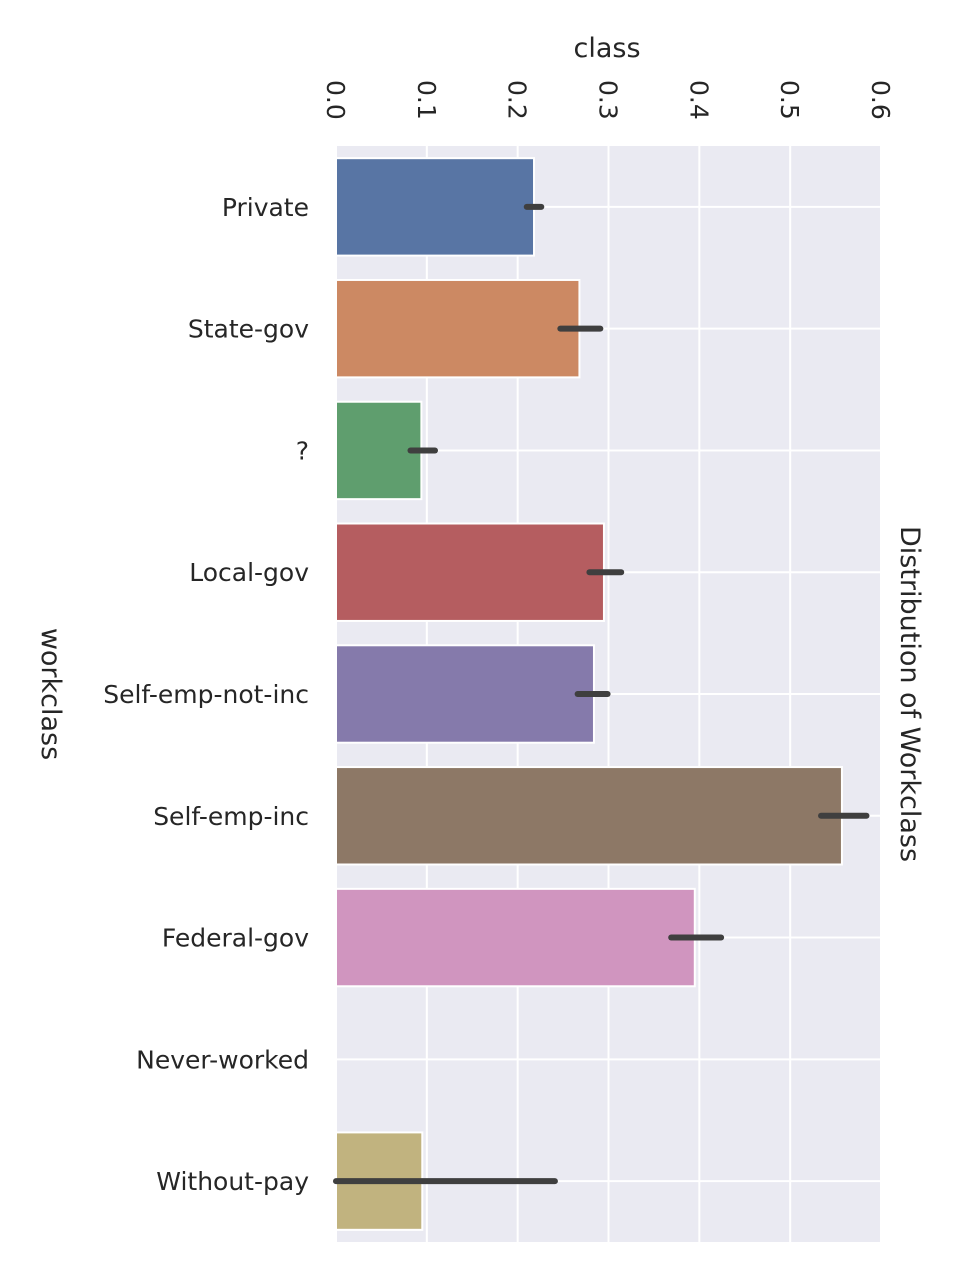 The height and width of the screenshot is (1280, 960). Describe the element at coordinates (606, 48) in the screenshot. I see `x-axis-title: class` at that location.